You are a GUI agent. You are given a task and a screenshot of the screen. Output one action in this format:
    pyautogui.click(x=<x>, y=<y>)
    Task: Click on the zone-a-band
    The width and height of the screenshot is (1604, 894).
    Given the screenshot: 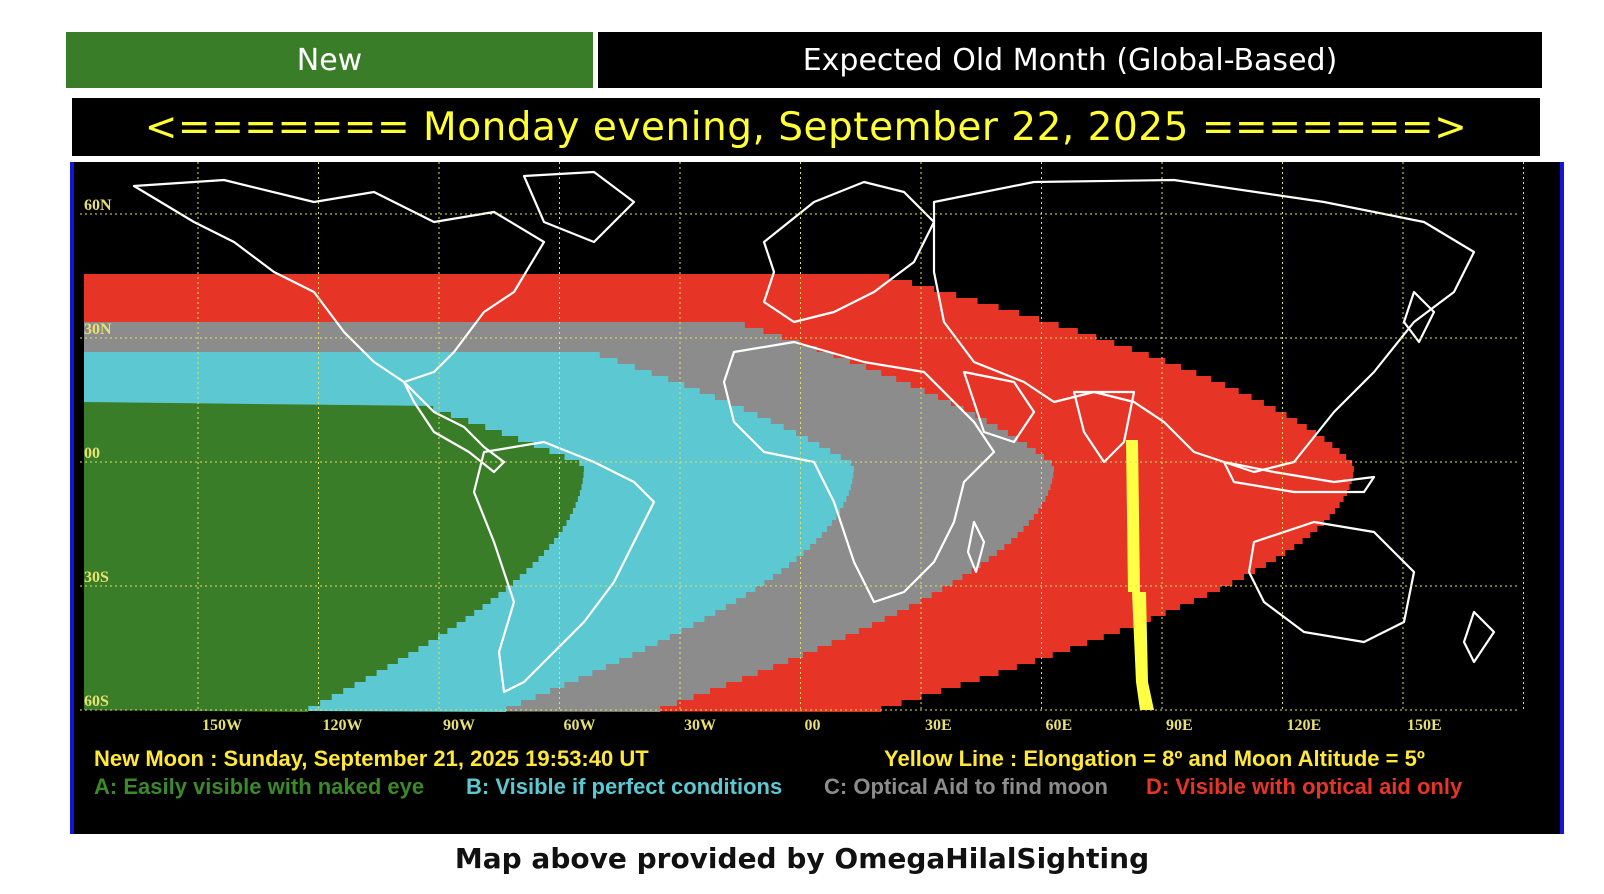 What is the action you would take?
    pyautogui.click(x=334, y=557)
    